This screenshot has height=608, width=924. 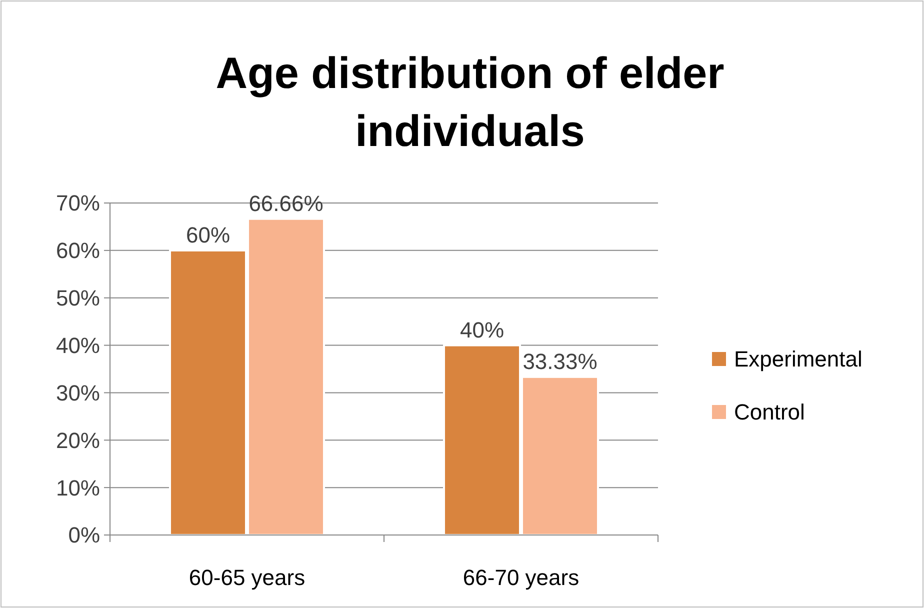 What do you see at coordinates (560, 361) in the screenshot?
I see `data-label: 33.33%` at bounding box center [560, 361].